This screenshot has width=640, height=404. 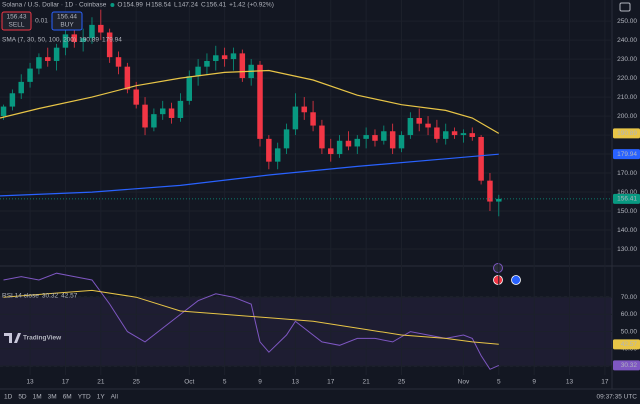 What do you see at coordinates (464, 382) in the screenshot?
I see `x-tick-label: Nov` at bounding box center [464, 382].